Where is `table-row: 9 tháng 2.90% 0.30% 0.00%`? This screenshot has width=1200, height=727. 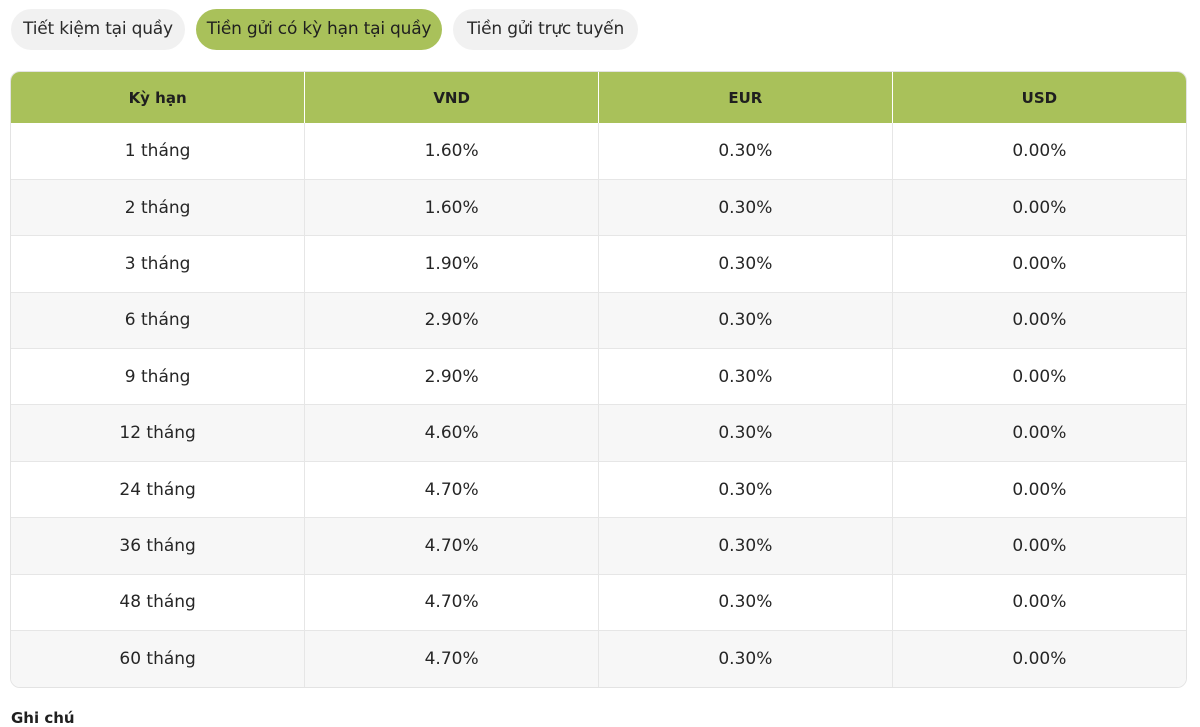 table-row: 9 tháng 2.90% 0.30% 0.00% is located at coordinates (598, 376).